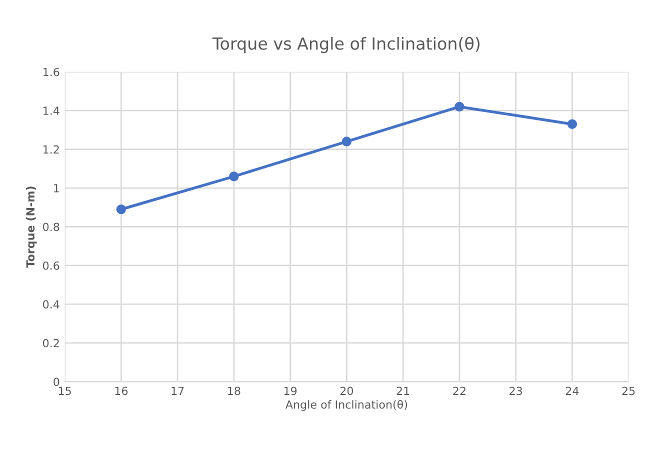 Image resolution: width=648 pixels, height=449 pixels. I want to click on x-tick-label: 18, so click(234, 391).